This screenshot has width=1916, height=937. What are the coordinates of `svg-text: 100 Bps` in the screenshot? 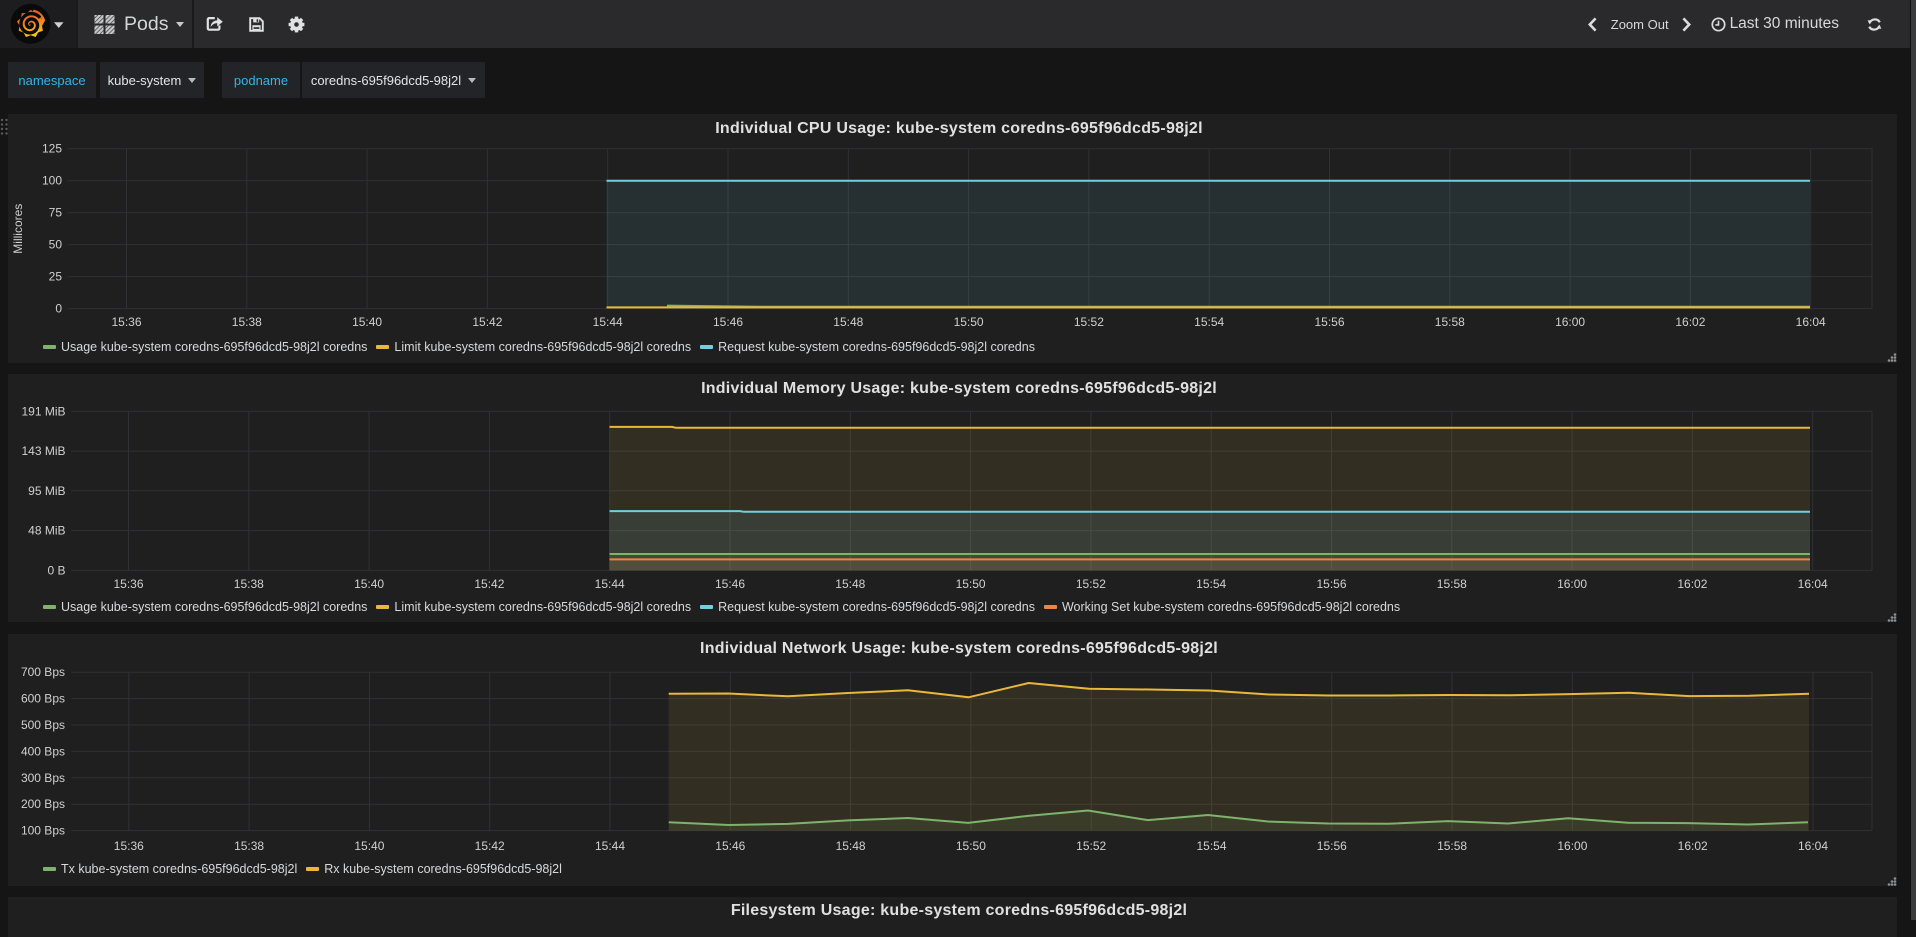 It's located at (43, 830).